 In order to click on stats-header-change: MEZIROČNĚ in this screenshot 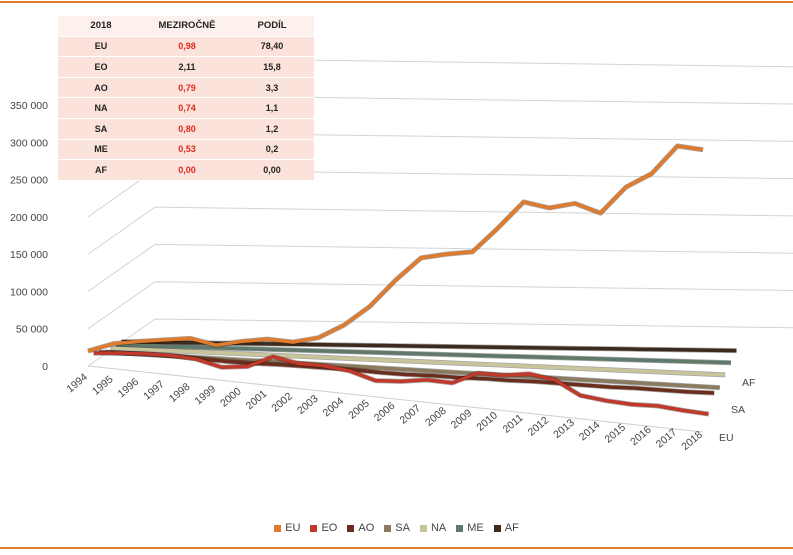, I will do `click(187, 26)`.